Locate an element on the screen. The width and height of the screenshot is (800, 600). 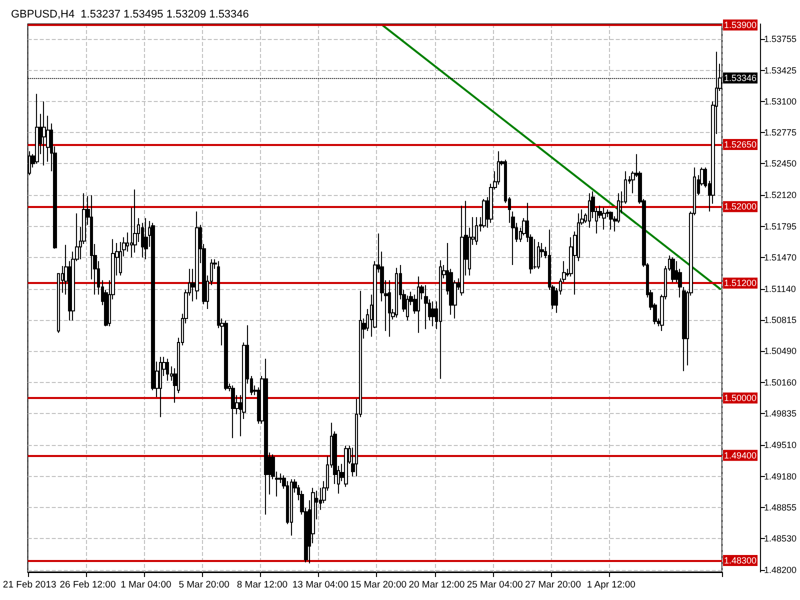
x-tick-label: 15 Mar 20:00 is located at coordinates (378, 585).